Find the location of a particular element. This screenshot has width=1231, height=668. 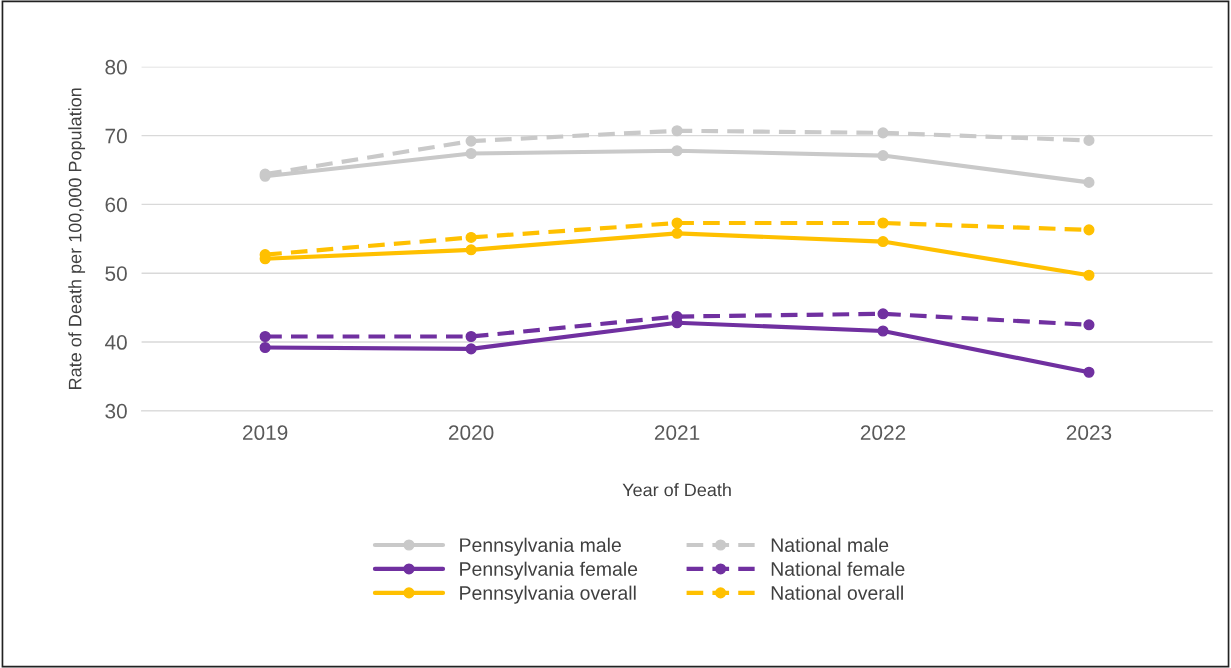

legend-label: National male is located at coordinates (830, 544).